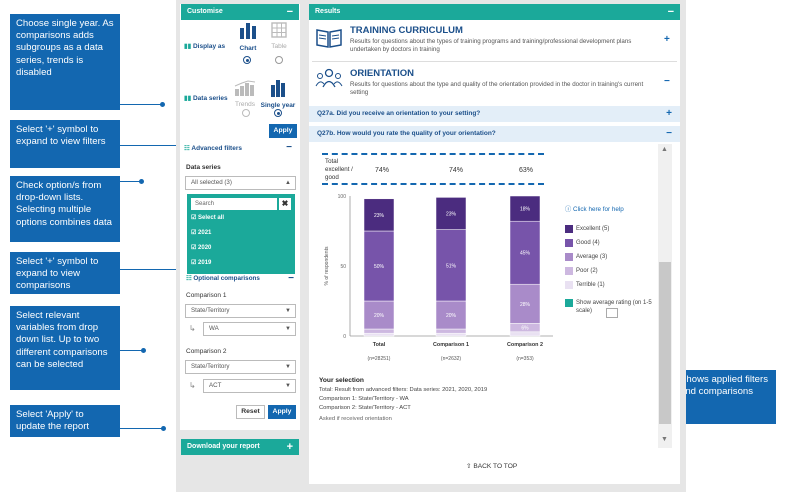 Image resolution: width=785 pixels, height=492 pixels. What do you see at coordinates (248, 36) in the screenshot?
I see `chart-option: Chart` at bounding box center [248, 36].